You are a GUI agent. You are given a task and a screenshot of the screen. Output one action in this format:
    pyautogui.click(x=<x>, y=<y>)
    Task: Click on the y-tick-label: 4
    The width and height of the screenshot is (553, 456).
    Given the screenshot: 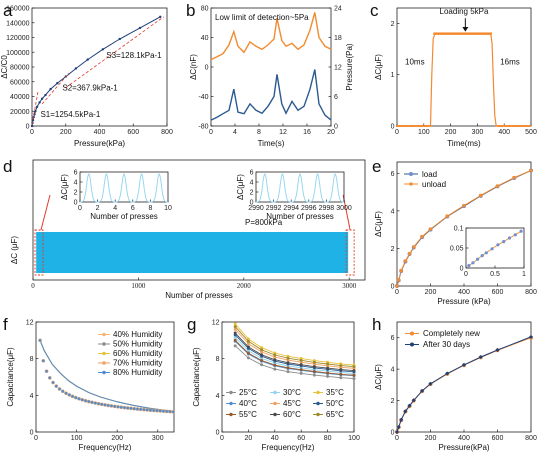 What is the action you would take?
    pyautogui.click(x=393, y=370)
    